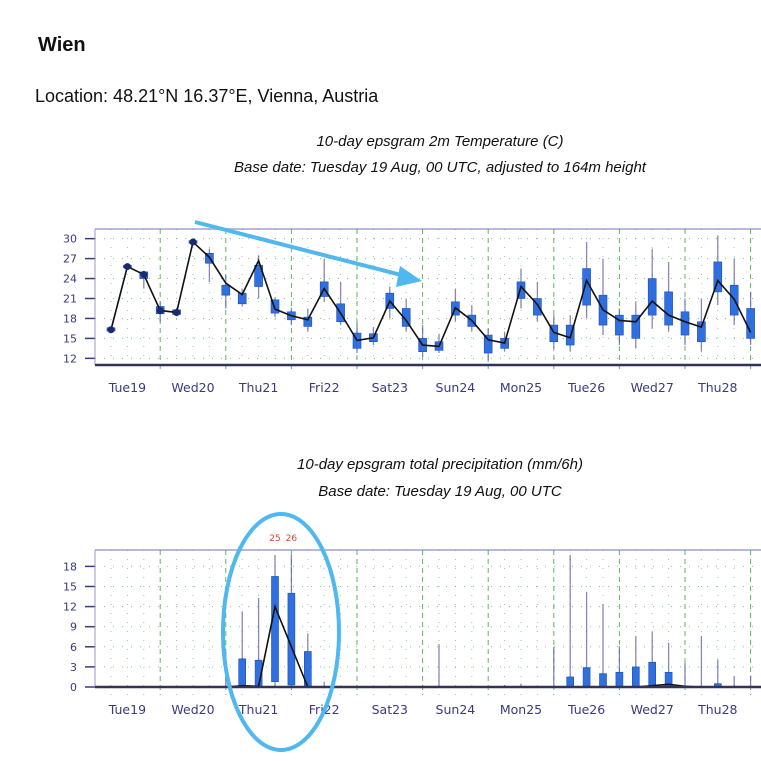  I want to click on y-tick-label: 27, so click(70, 259).